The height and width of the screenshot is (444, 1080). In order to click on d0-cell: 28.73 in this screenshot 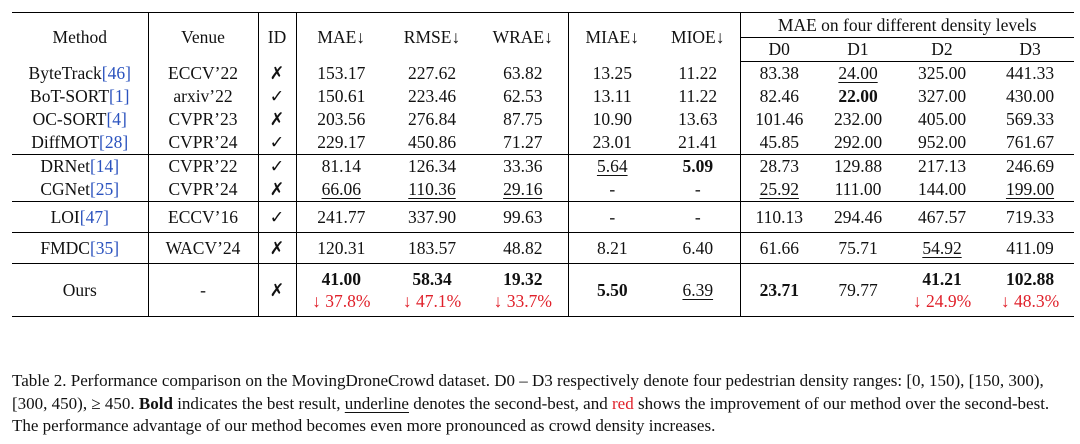, I will do `click(779, 166)`.